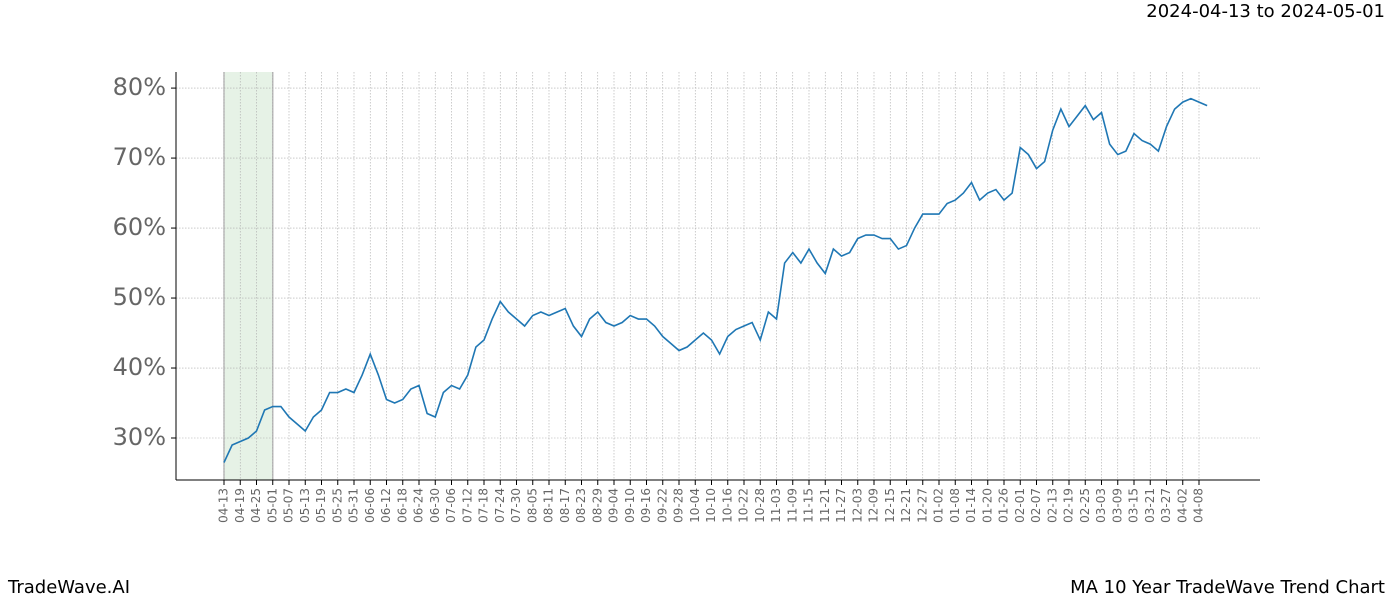 The height and width of the screenshot is (600, 1400). What do you see at coordinates (874, 505) in the screenshot?
I see `x-tick-label: 12-09` at bounding box center [874, 505].